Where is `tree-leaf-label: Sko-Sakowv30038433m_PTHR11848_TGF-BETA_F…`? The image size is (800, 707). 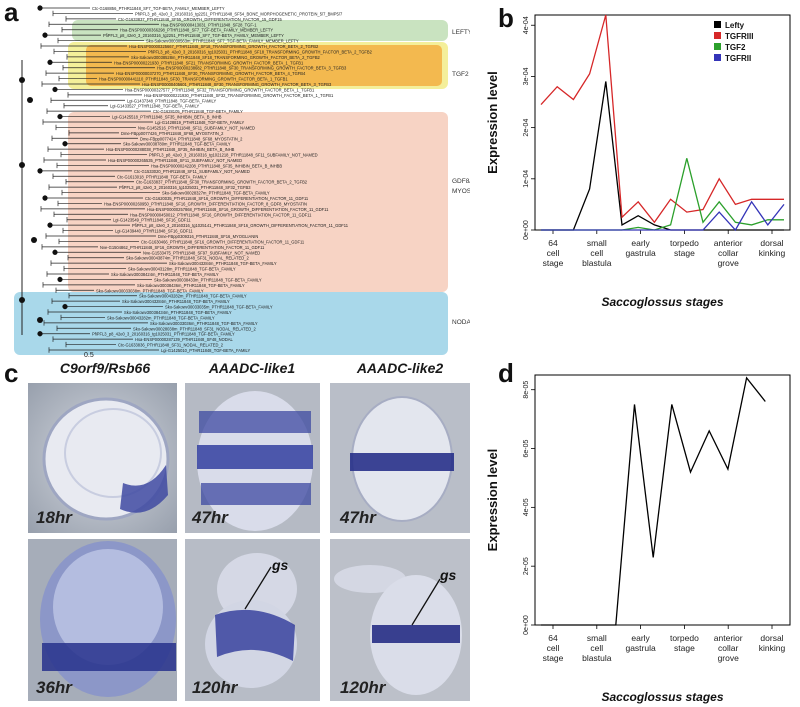
tree-leaf-label: Sko-Sakowv30038433m_PTHR11848_TGF-BETA_F… is located at coordinates (208, 279).